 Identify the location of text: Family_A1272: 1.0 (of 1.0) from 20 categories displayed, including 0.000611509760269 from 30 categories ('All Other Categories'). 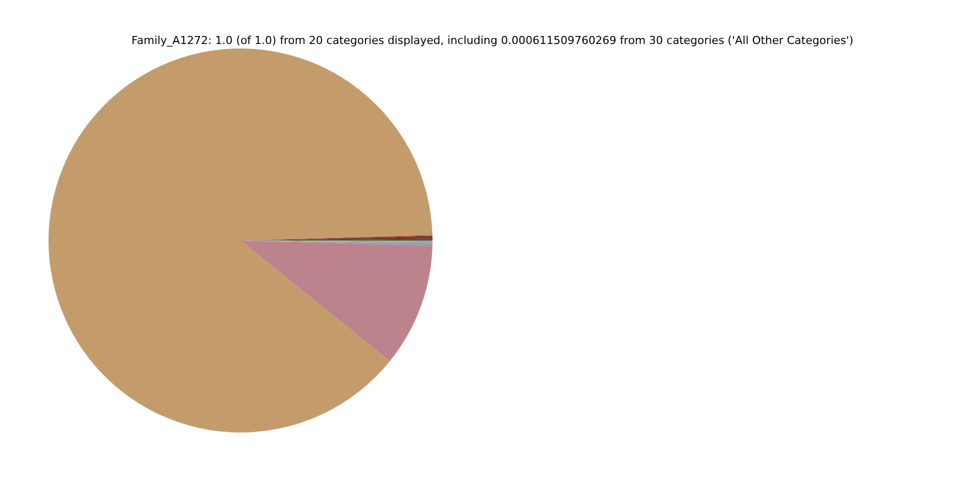
(493, 40).